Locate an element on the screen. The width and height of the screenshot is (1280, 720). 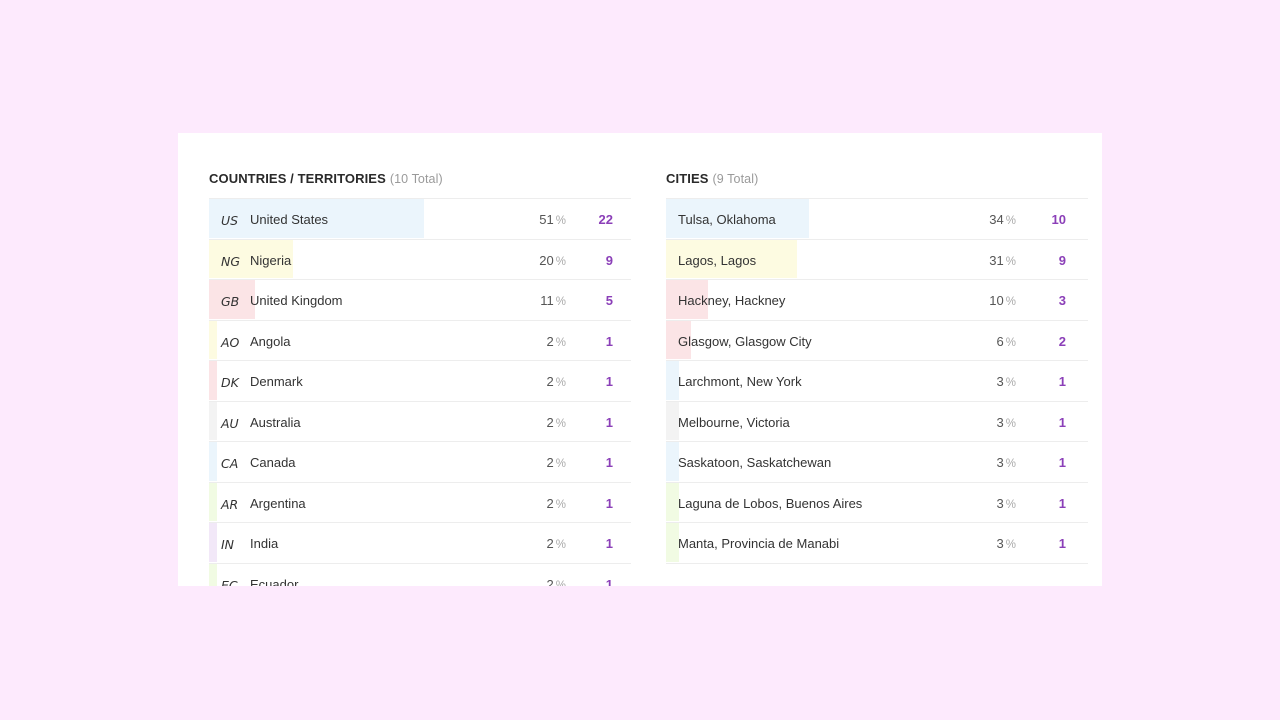
country-code: DK is located at coordinates (230, 382).